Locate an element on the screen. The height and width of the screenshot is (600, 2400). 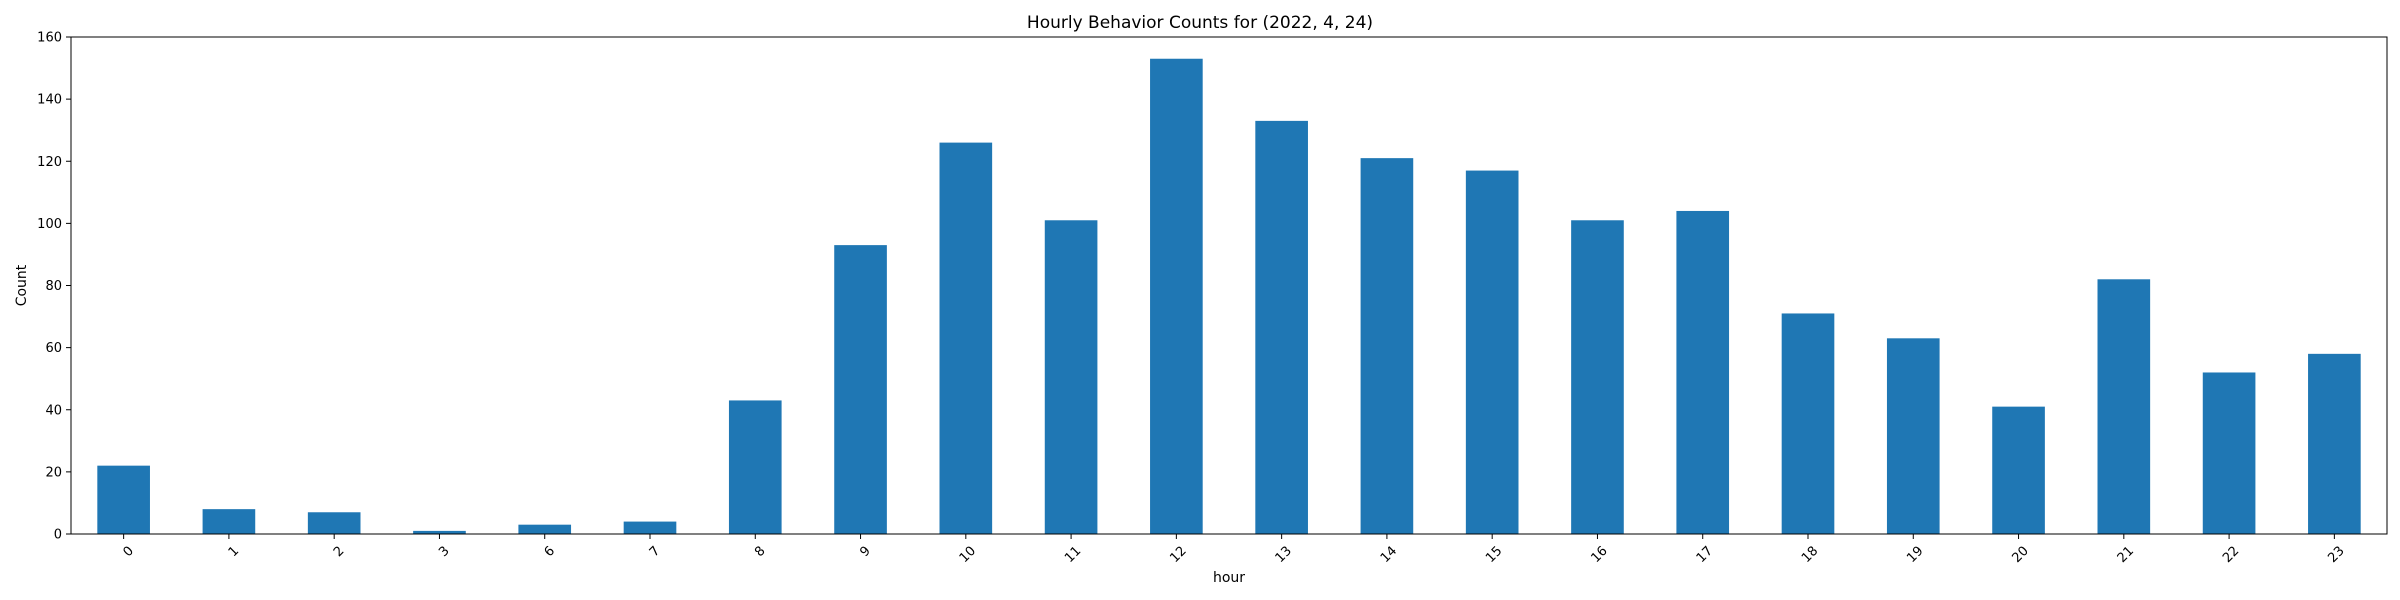
x-axis-label: hour is located at coordinates (1229, 578).